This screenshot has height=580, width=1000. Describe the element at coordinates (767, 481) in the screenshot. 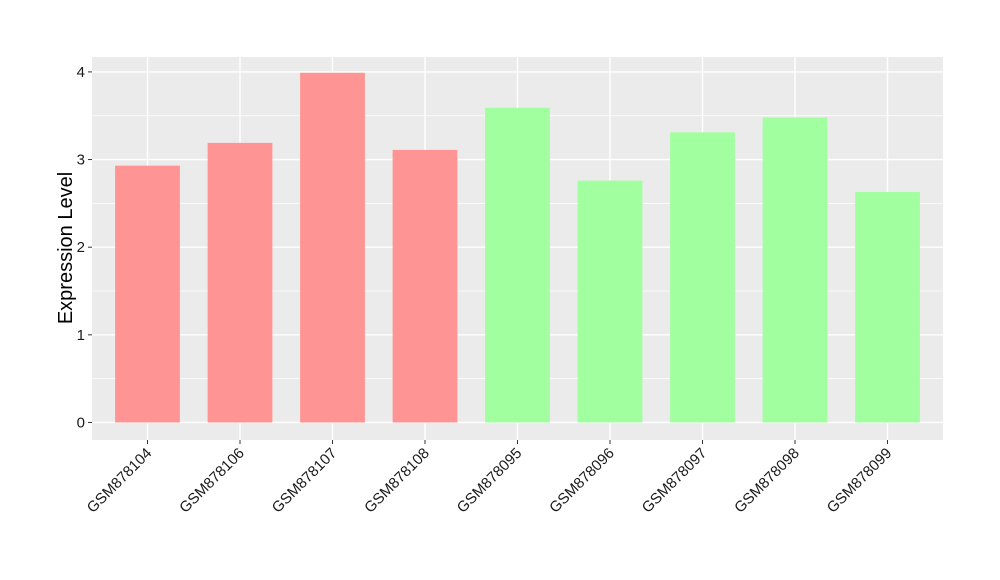

I see `x-tick-label: GSM878098` at that location.